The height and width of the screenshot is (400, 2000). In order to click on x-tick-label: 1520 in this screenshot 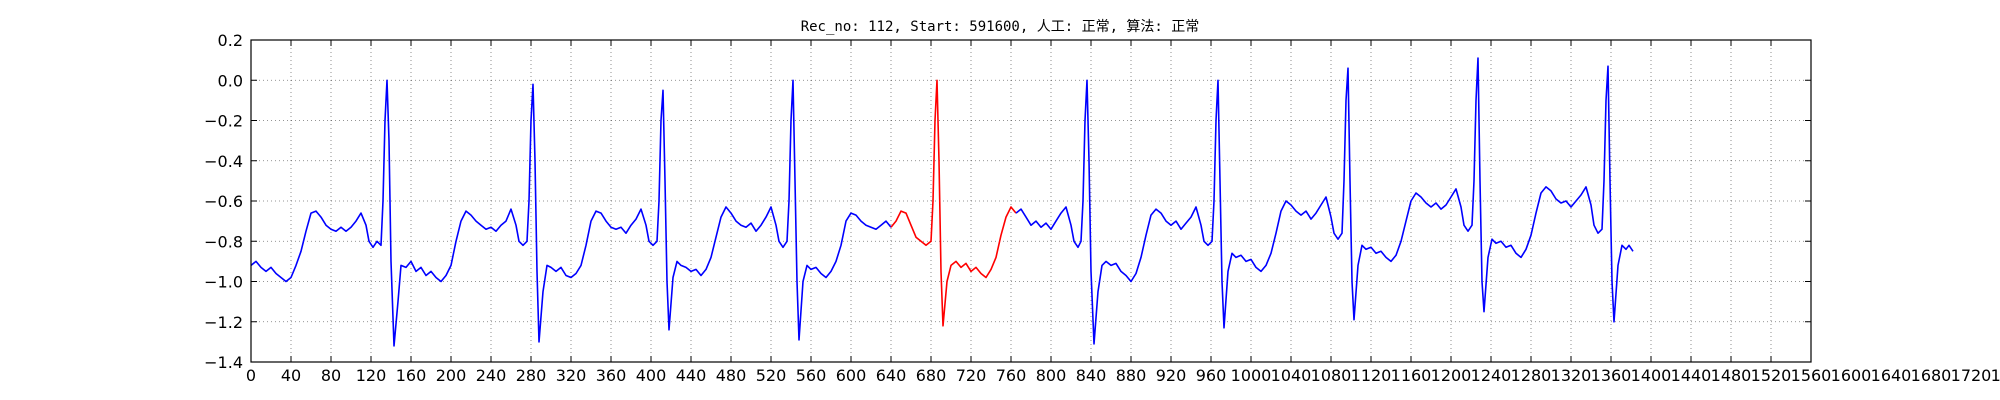, I will do `click(1771, 375)`.